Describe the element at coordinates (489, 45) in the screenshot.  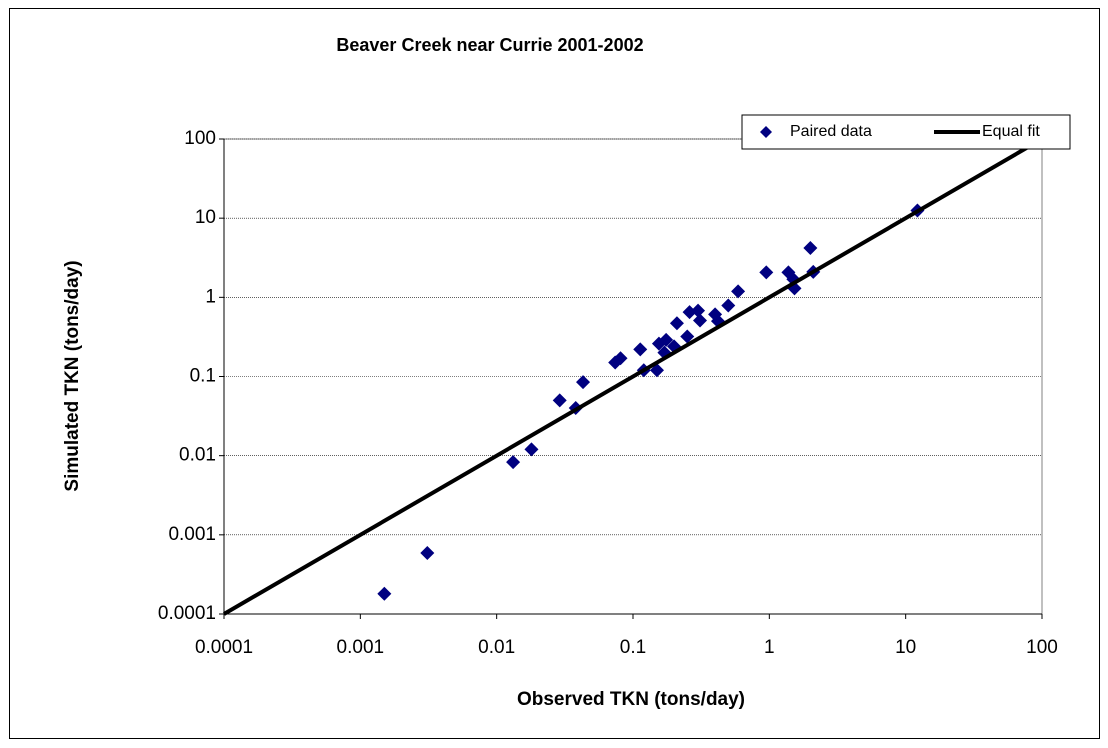
I see `chart-title: Beaver Creek near Currie 2001-2002` at that location.